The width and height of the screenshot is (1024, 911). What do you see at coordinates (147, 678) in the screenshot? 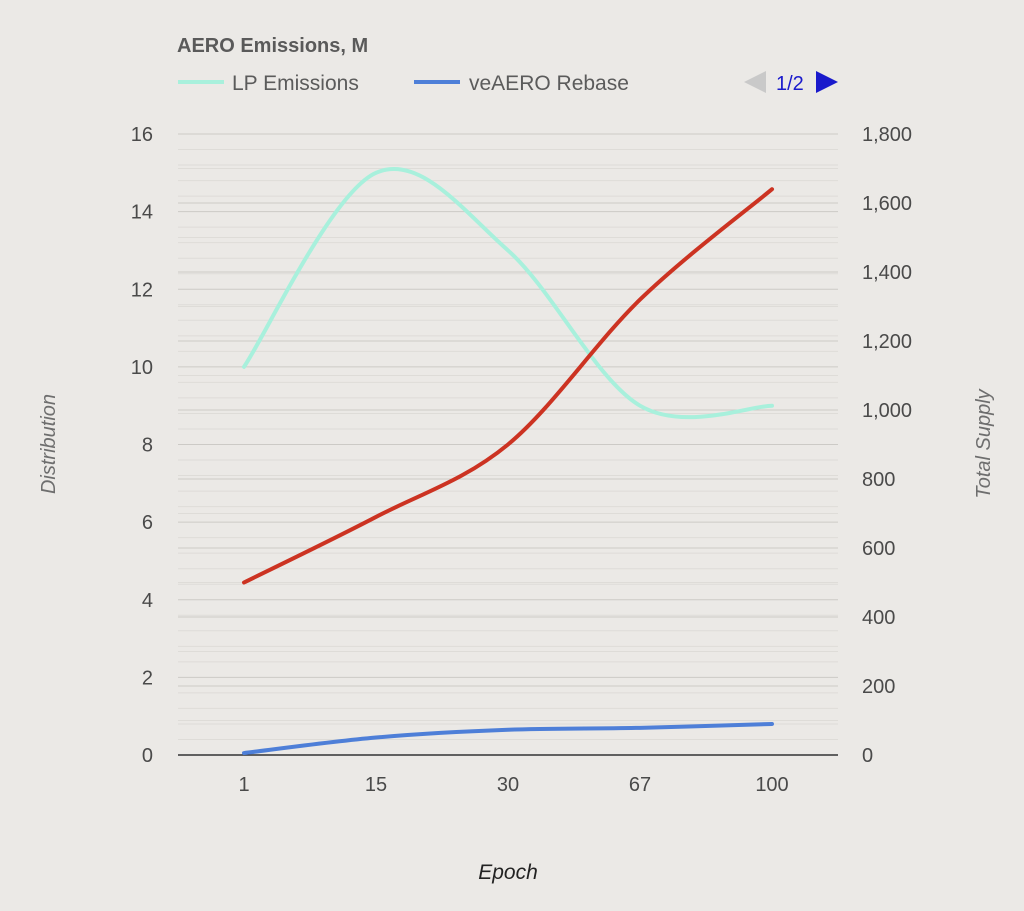
I see `left-tick-label: 2` at bounding box center [147, 678].